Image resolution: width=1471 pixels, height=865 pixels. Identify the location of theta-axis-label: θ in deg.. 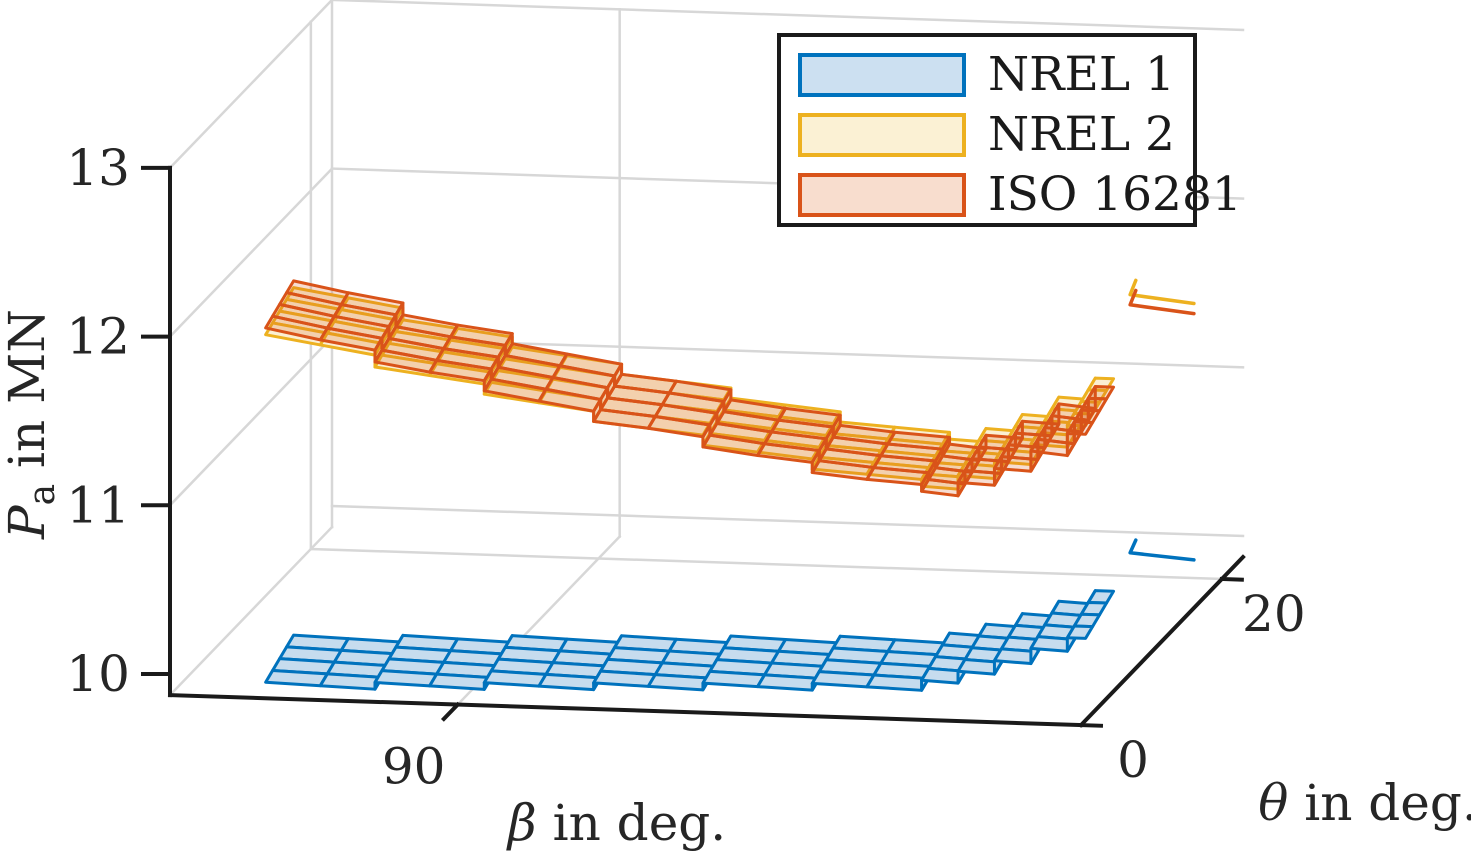
(1364, 803).